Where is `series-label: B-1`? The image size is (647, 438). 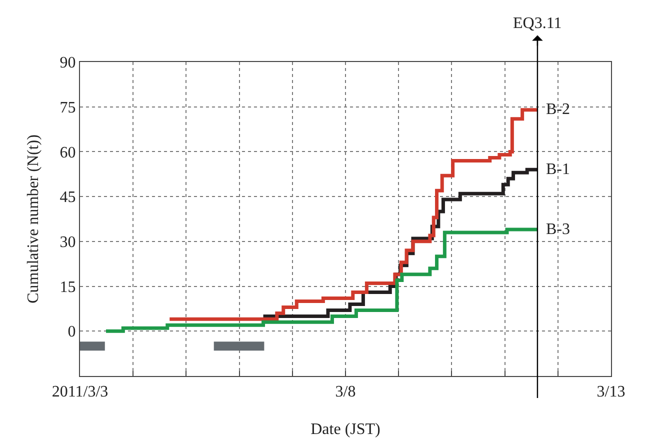 series-label: B-1 is located at coordinates (558, 169).